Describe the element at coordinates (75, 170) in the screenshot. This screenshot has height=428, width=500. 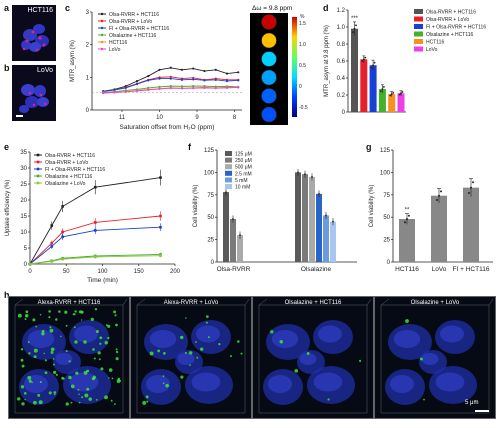
I see `legend-label: FI + Olsa-RVRR + HCT116` at that location.